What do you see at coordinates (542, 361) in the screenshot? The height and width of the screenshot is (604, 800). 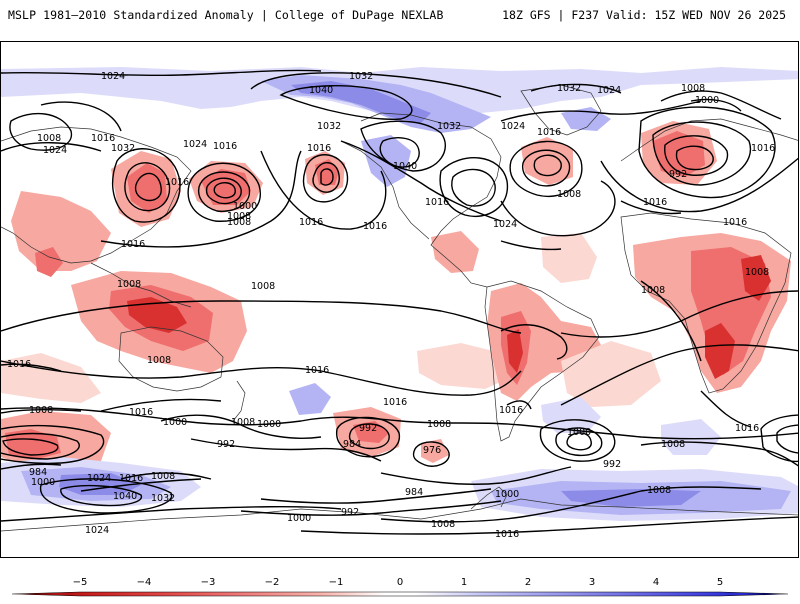 I see `coast-south-america` at bounding box center [542, 361].